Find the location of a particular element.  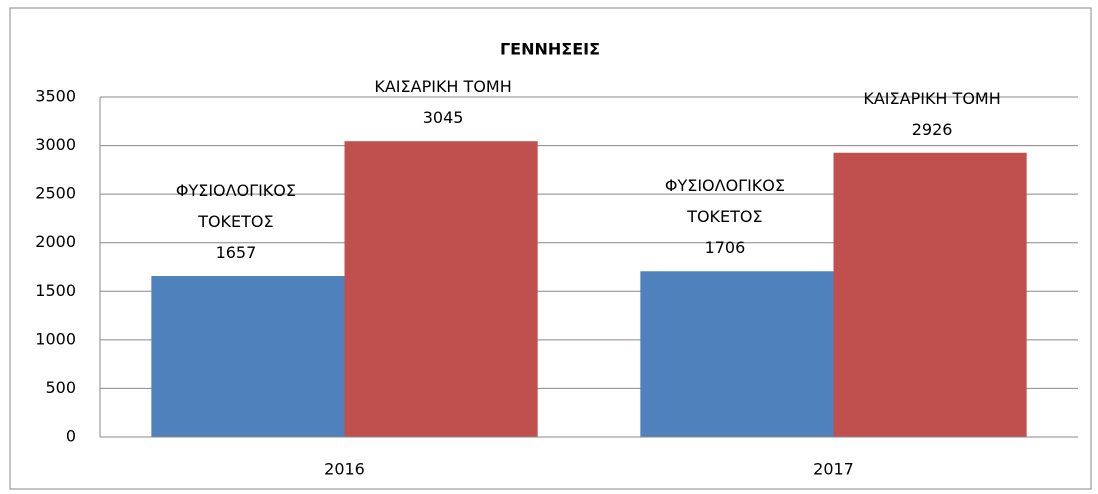

chart-title: ΓΕΝΝΗΣΕΙΣ is located at coordinates (550, 49).